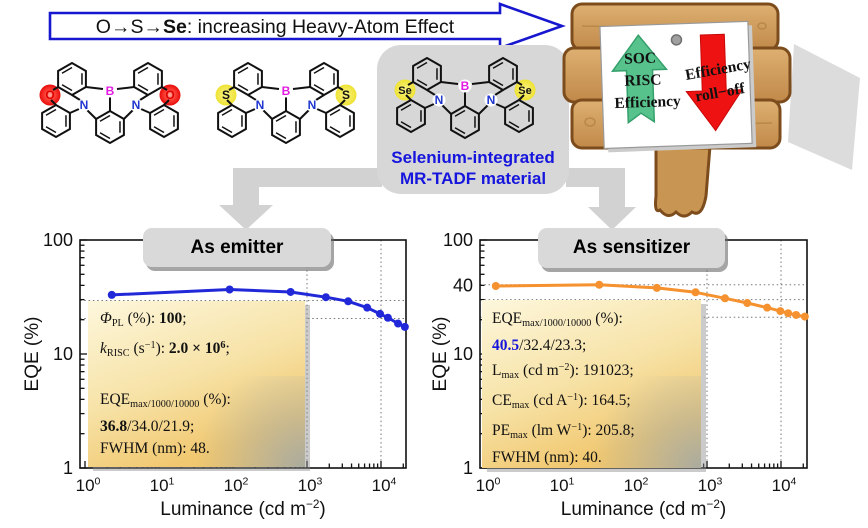  Describe the element at coordinates (640, 59) in the screenshot. I see `sign-text-soc: SOC` at that location.